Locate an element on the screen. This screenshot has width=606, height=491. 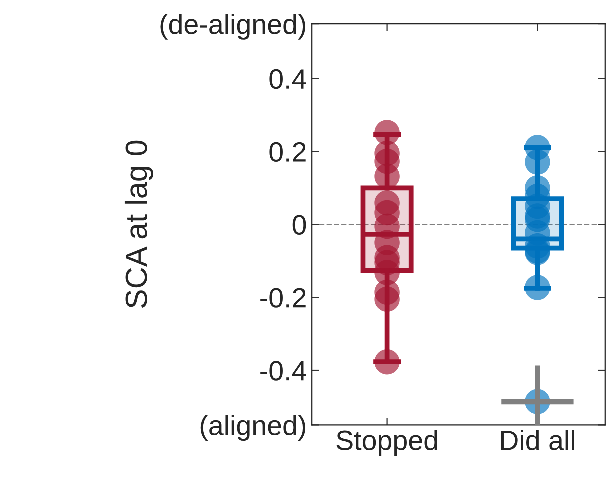
y-axis-title: SCA at lag 0 is located at coordinates (139, 224).